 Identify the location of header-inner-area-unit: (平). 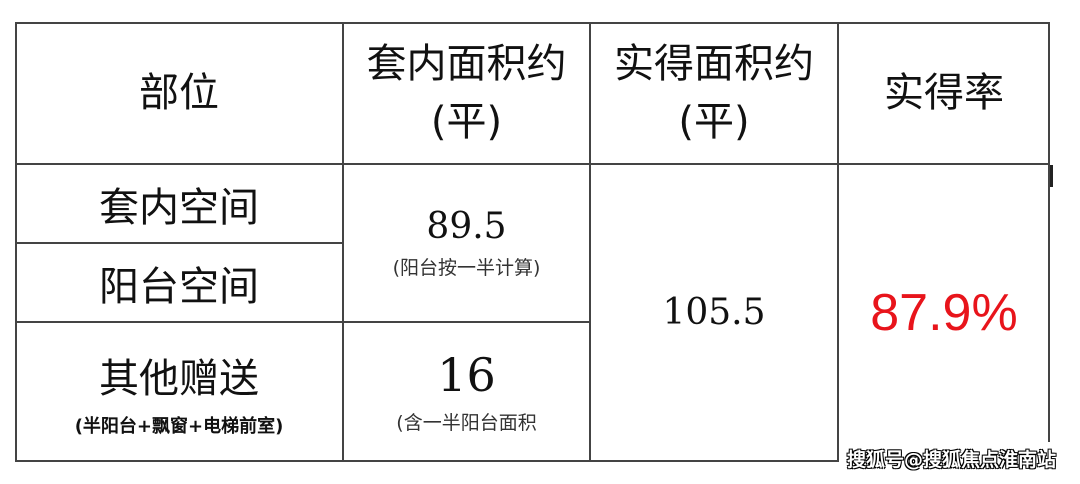
(466, 122).